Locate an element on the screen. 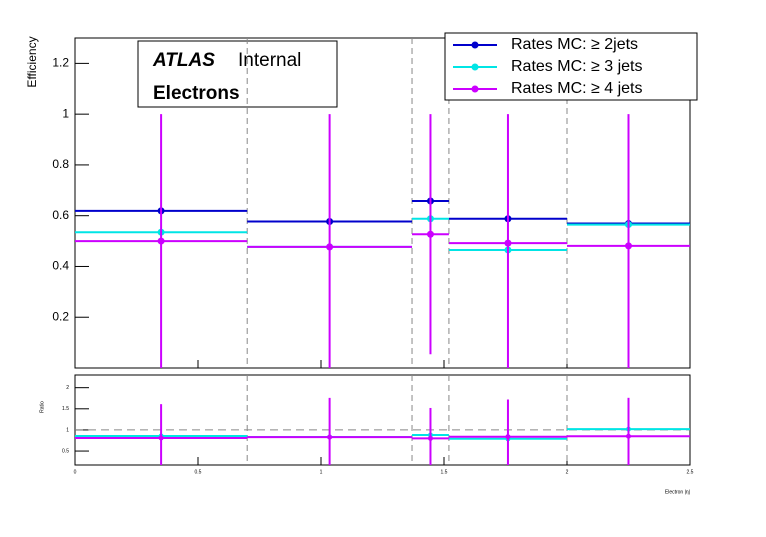  legend-label: Rates MC: ≥ 3 jets is located at coordinates (576, 66).